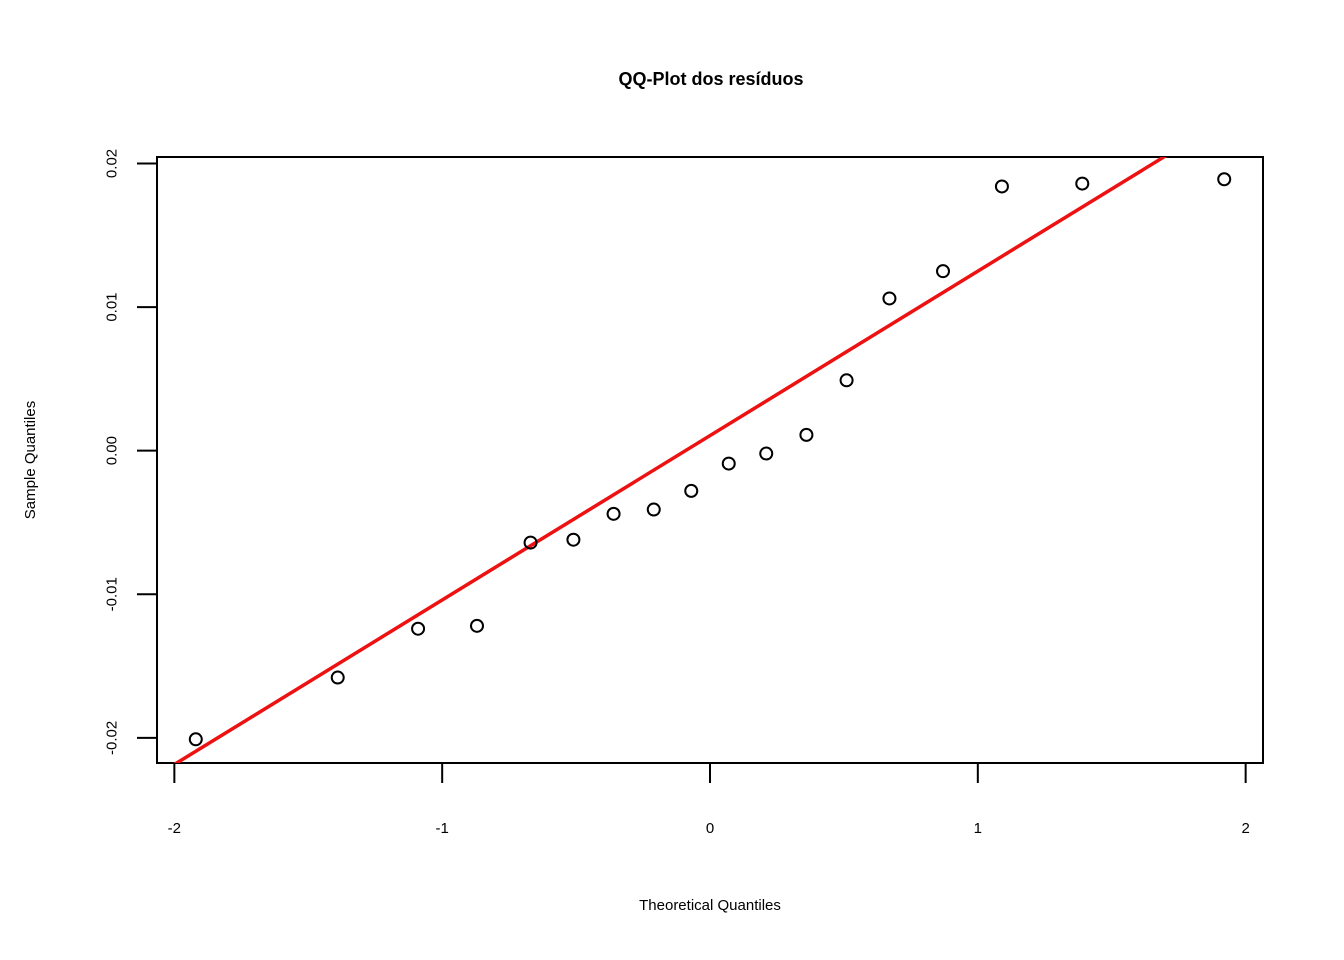 The image size is (1344, 960). What do you see at coordinates (710, 828) in the screenshot?
I see `x-tick-label: 0` at bounding box center [710, 828].